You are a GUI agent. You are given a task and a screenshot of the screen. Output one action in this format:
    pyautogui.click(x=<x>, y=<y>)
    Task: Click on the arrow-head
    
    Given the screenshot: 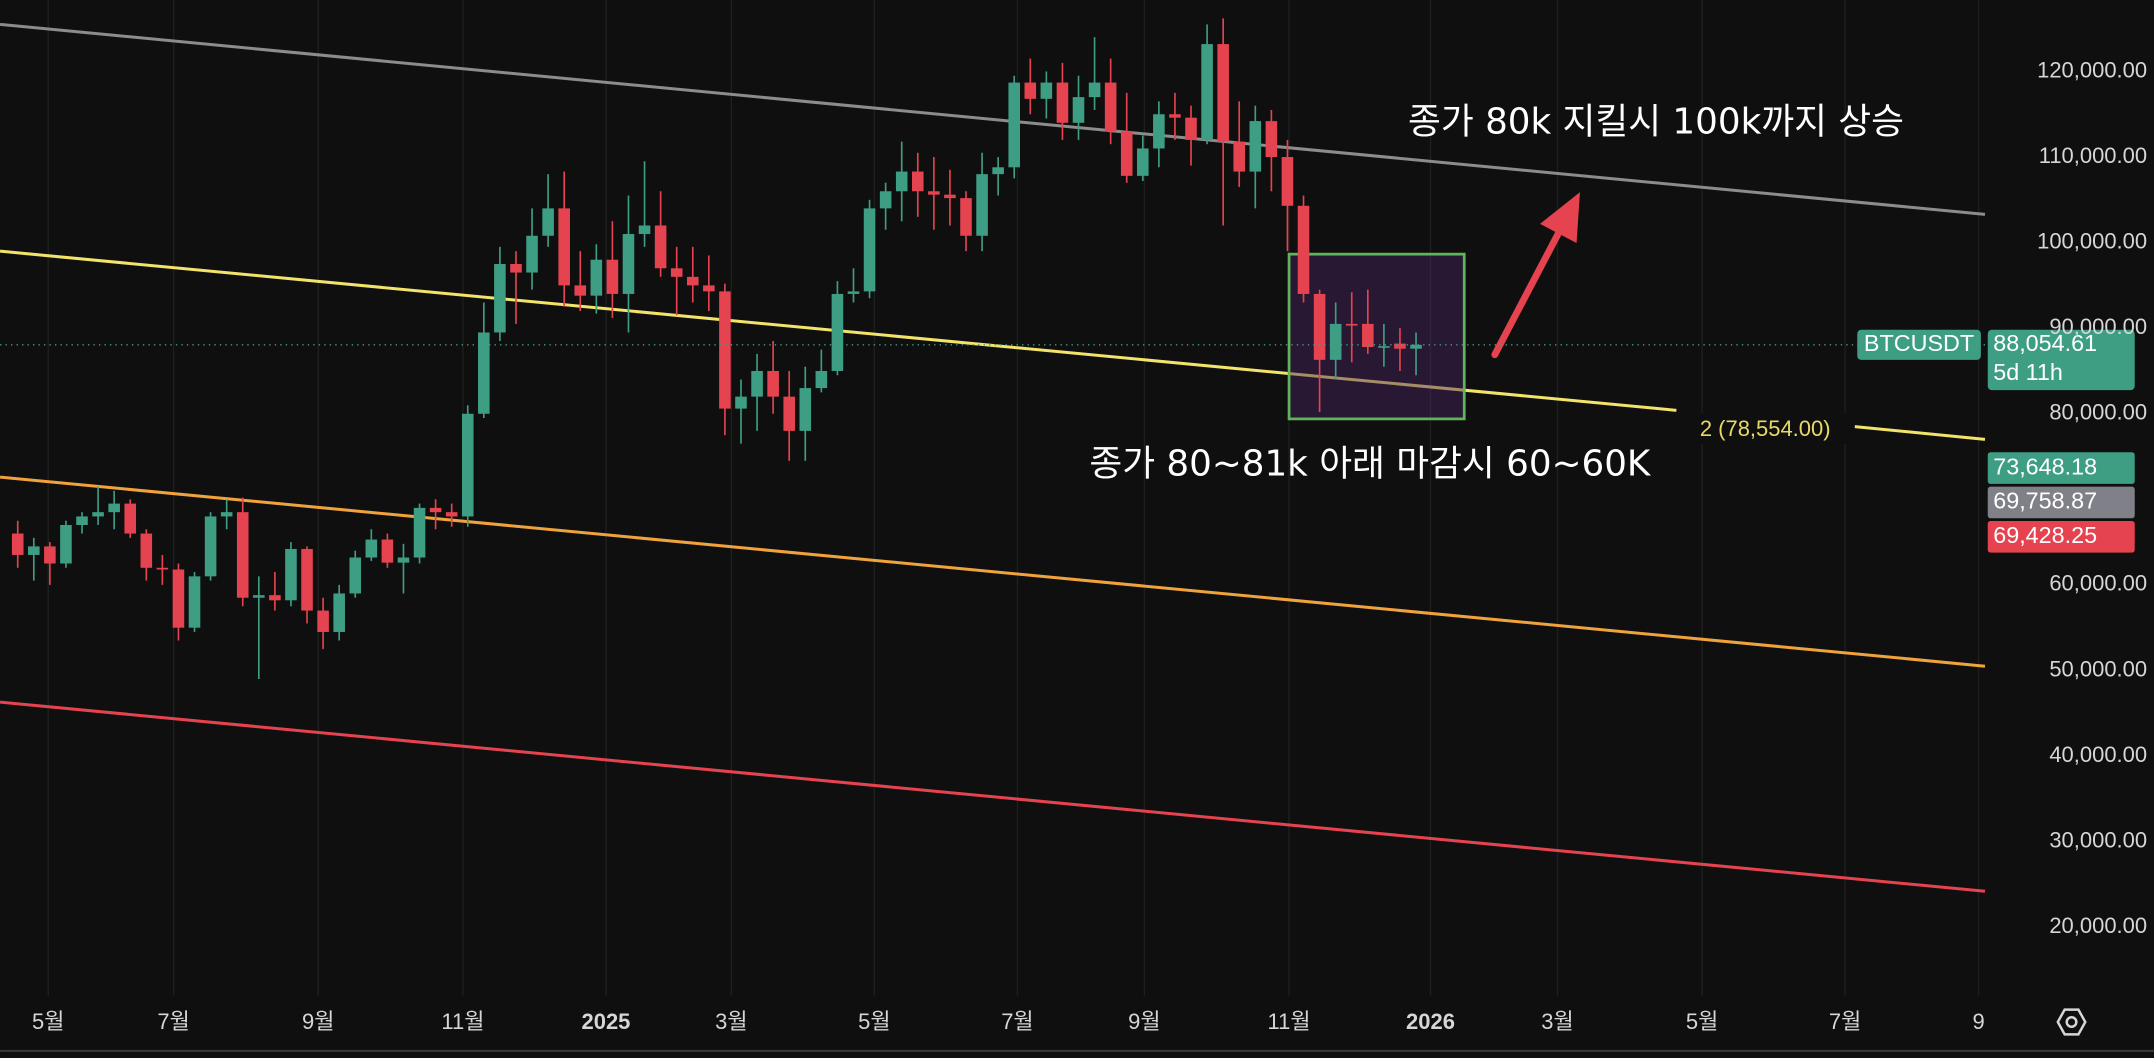 What is the action you would take?
    pyautogui.click(x=1560, y=218)
    